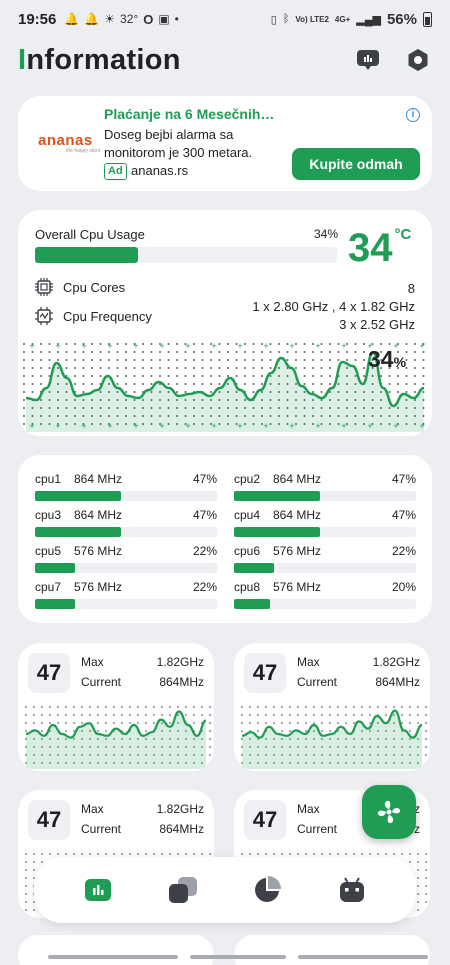 This screenshot has height=965, width=450. I want to click on chart-area, so click(332, 739).